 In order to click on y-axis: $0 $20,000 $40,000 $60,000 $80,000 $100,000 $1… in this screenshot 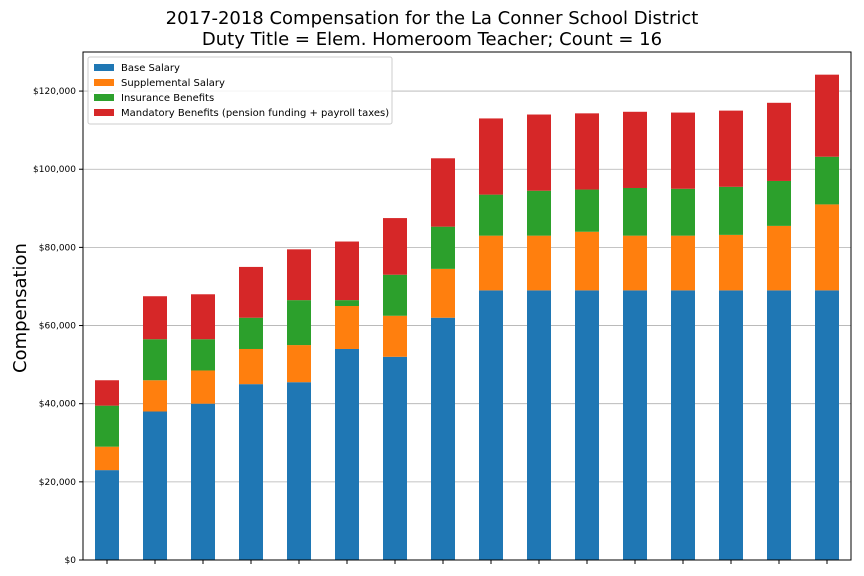, I will do `click(58, 326)`.